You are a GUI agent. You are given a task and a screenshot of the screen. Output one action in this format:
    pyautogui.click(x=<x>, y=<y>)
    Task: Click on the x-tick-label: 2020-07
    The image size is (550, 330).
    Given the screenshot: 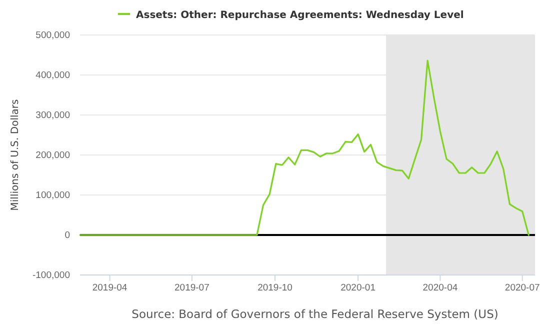 What is the action you would take?
    pyautogui.click(x=522, y=288)
    